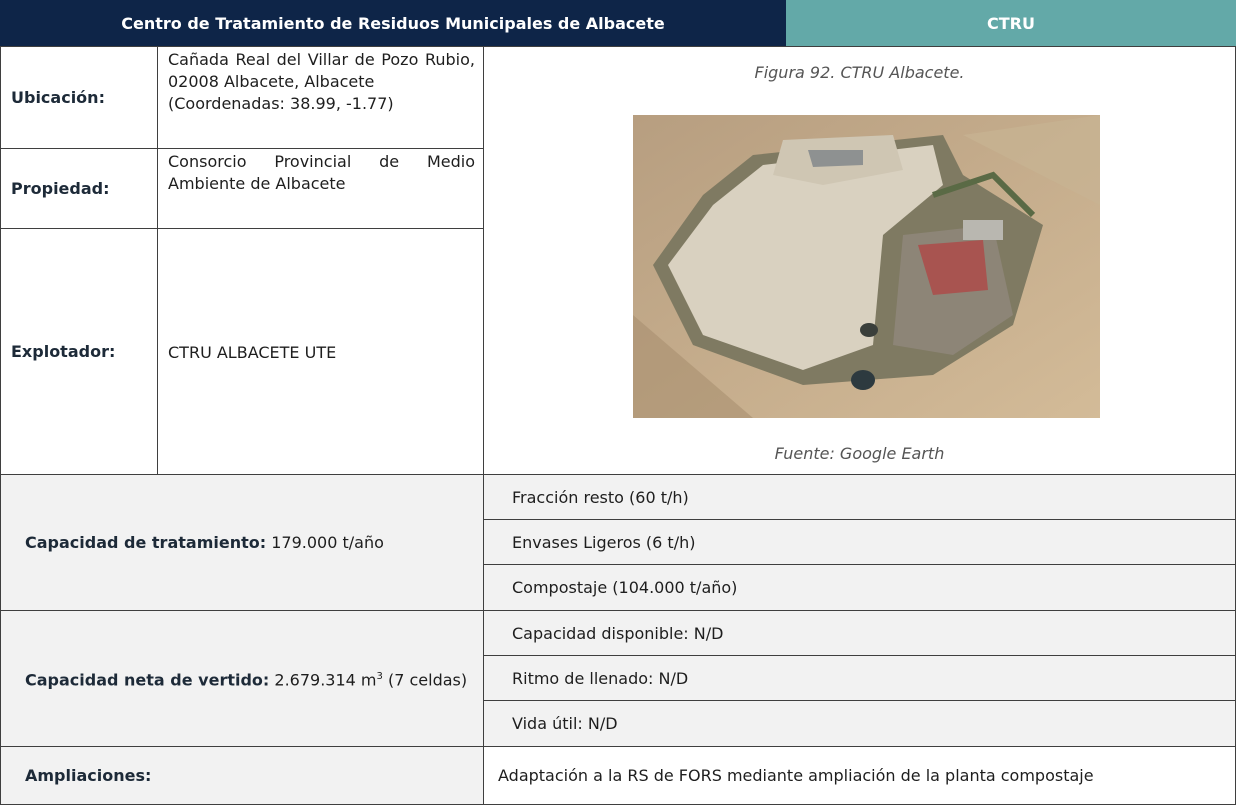  What do you see at coordinates (859, 587) in the screenshot?
I see `treatment-line: Compostaje (104.000 t/año)` at bounding box center [859, 587].